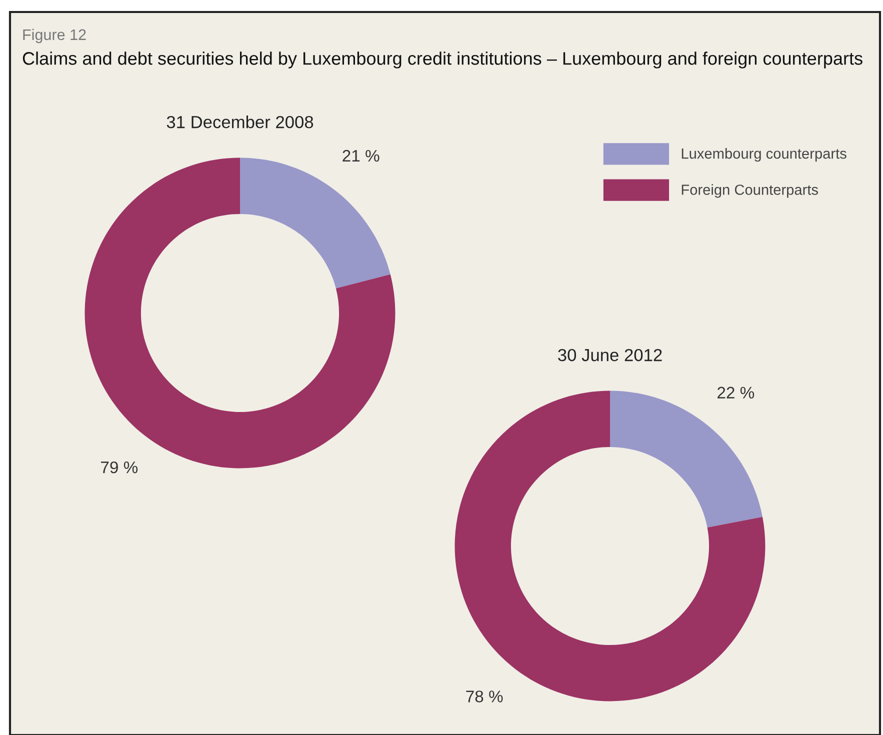 The height and width of the screenshot is (735, 883). Describe the element at coordinates (442, 60) in the screenshot. I see `text: Claims and debt securities held by Luxembourg credit institutions – Luxembourg and foreign counterparts` at that location.